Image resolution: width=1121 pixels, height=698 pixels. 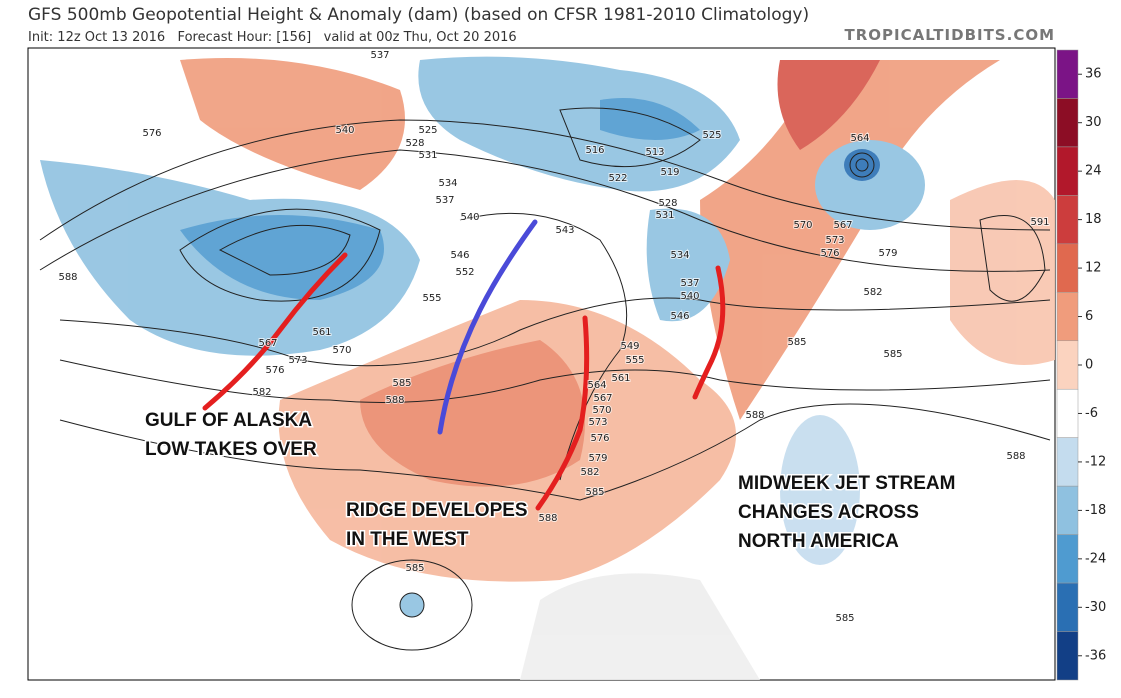 I want to click on contour-label: 552, so click(x=464, y=272).